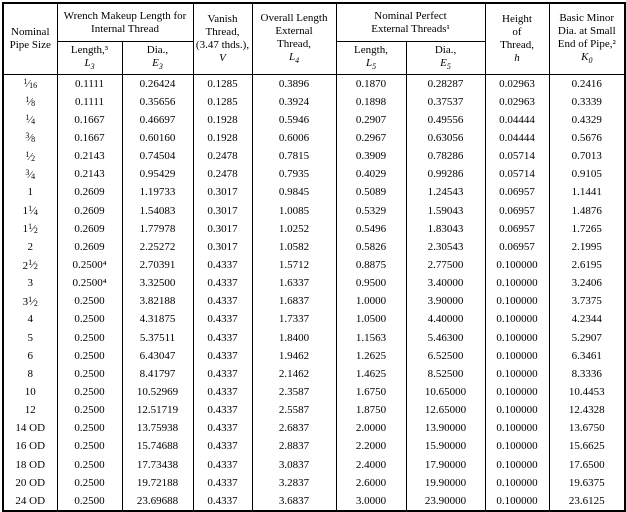 The width and height of the screenshot is (626, 512). What do you see at coordinates (157, 283) in the screenshot?
I see `value-cell: 3.32500` at bounding box center [157, 283].